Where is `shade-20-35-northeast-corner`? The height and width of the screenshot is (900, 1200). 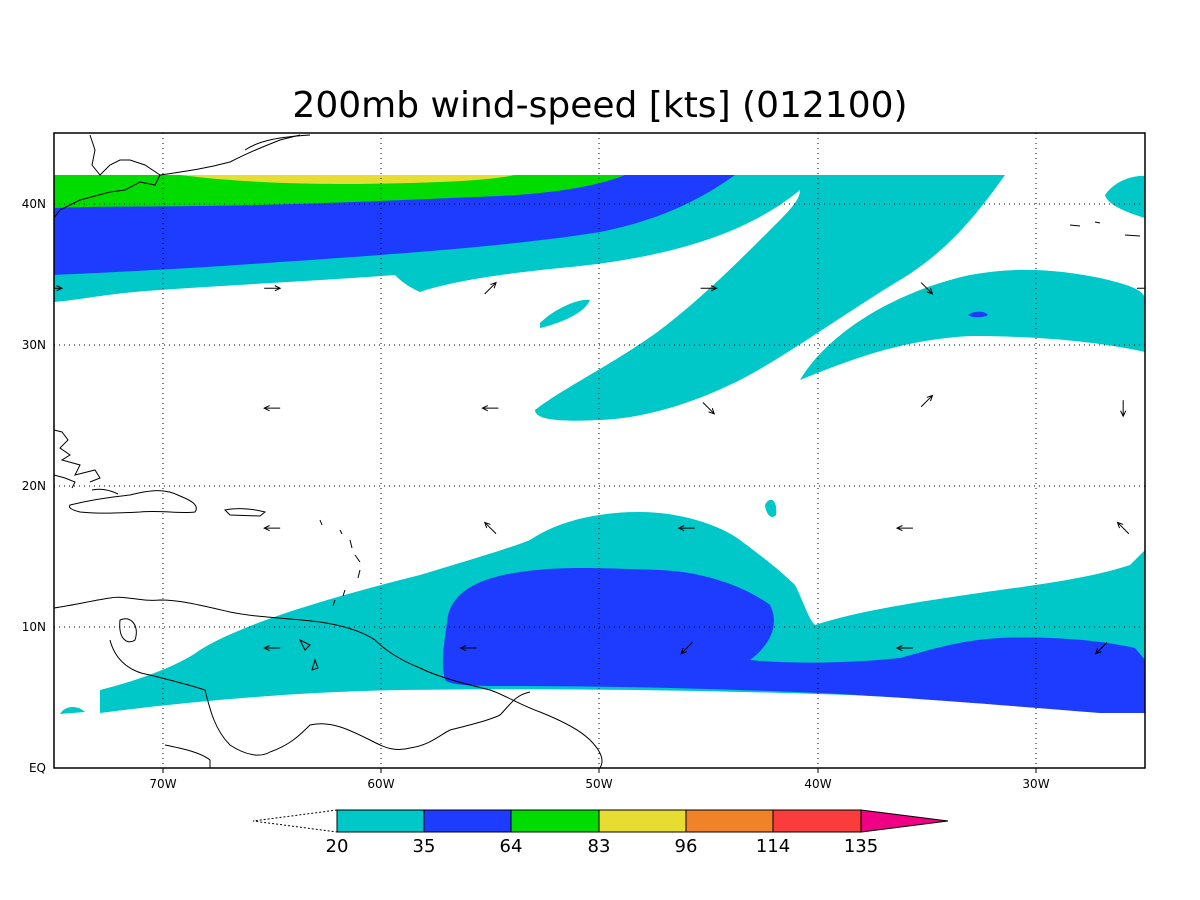
shade-20-35-northeast-corner is located at coordinates (1125, 196).